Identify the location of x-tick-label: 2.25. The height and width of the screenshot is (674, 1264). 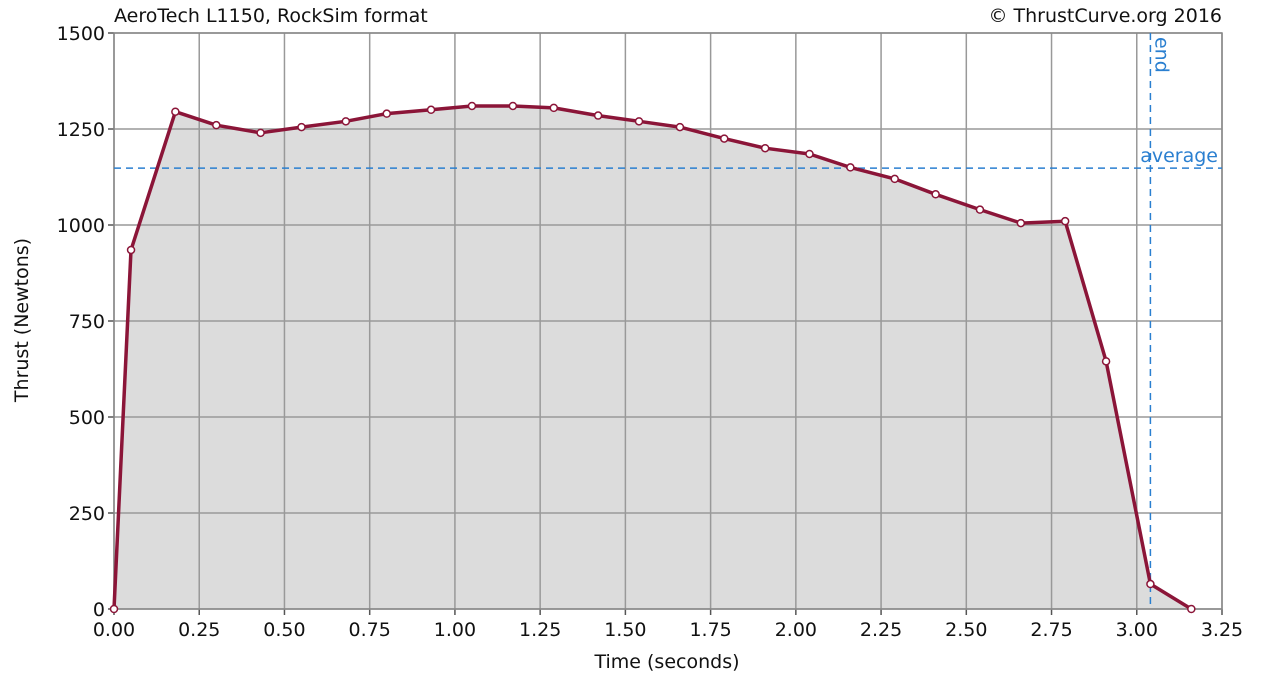
(881, 630).